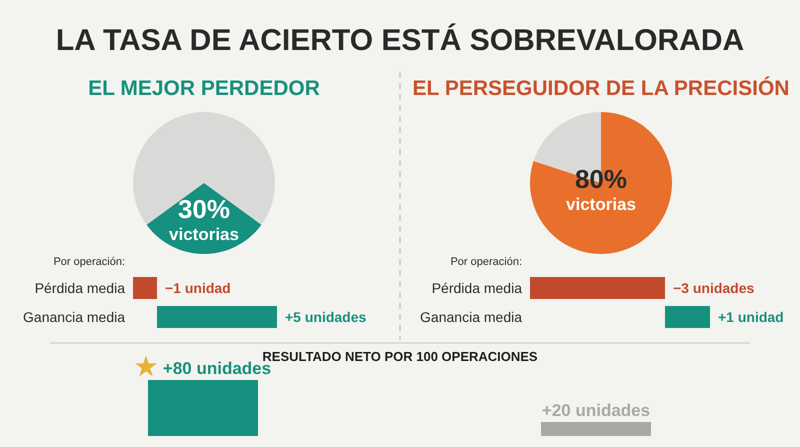 Image resolution: width=800 pixels, height=447 pixels. What do you see at coordinates (751, 317) in the screenshot?
I see `data-label: +1 unidad` at bounding box center [751, 317].